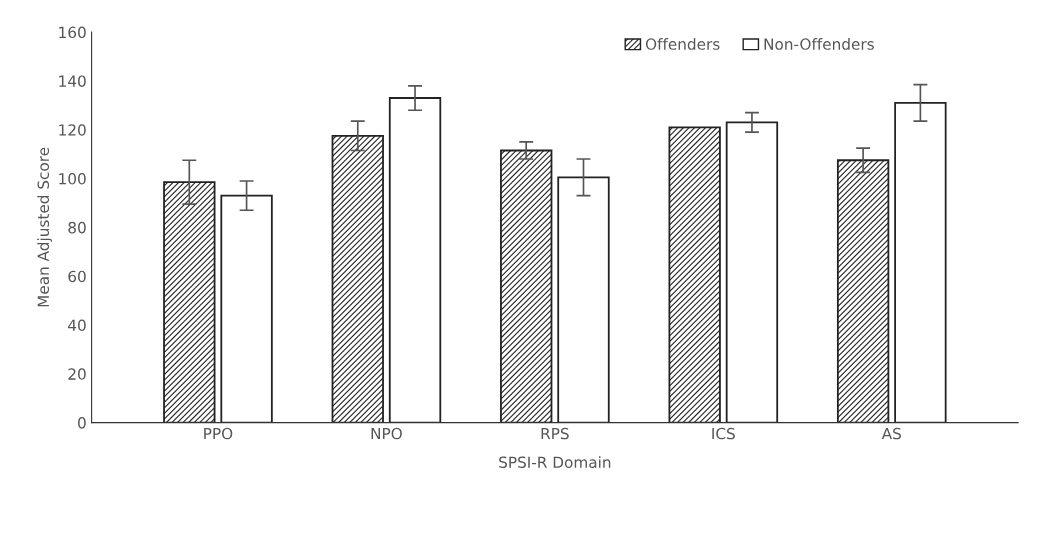 The height and width of the screenshot is (535, 1041). What do you see at coordinates (682, 44) in the screenshot?
I see `legend-label: Offenders` at bounding box center [682, 44].